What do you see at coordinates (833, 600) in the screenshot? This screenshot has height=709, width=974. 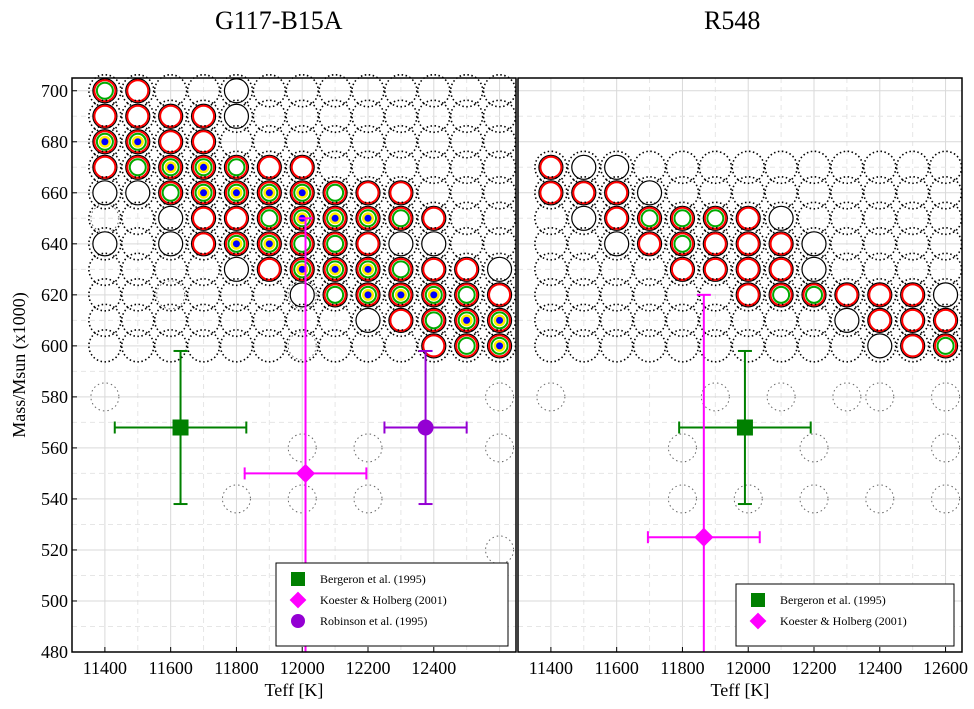 I see `legend-label: Bergeron et al. (1995)` at bounding box center [833, 600].